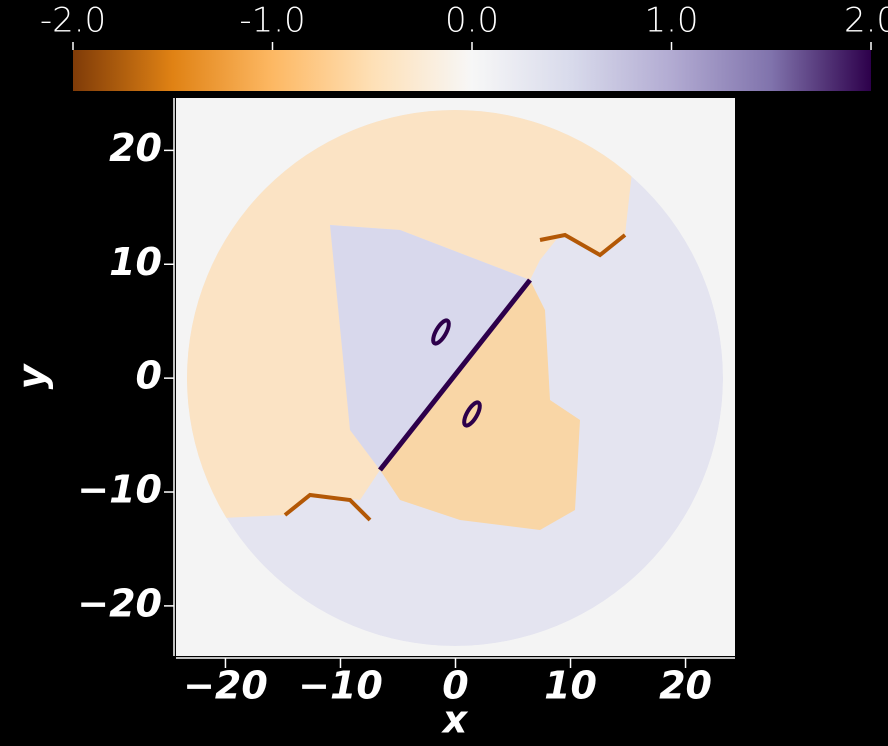  I want to click on x-tick-label: −20, so click(225, 686).